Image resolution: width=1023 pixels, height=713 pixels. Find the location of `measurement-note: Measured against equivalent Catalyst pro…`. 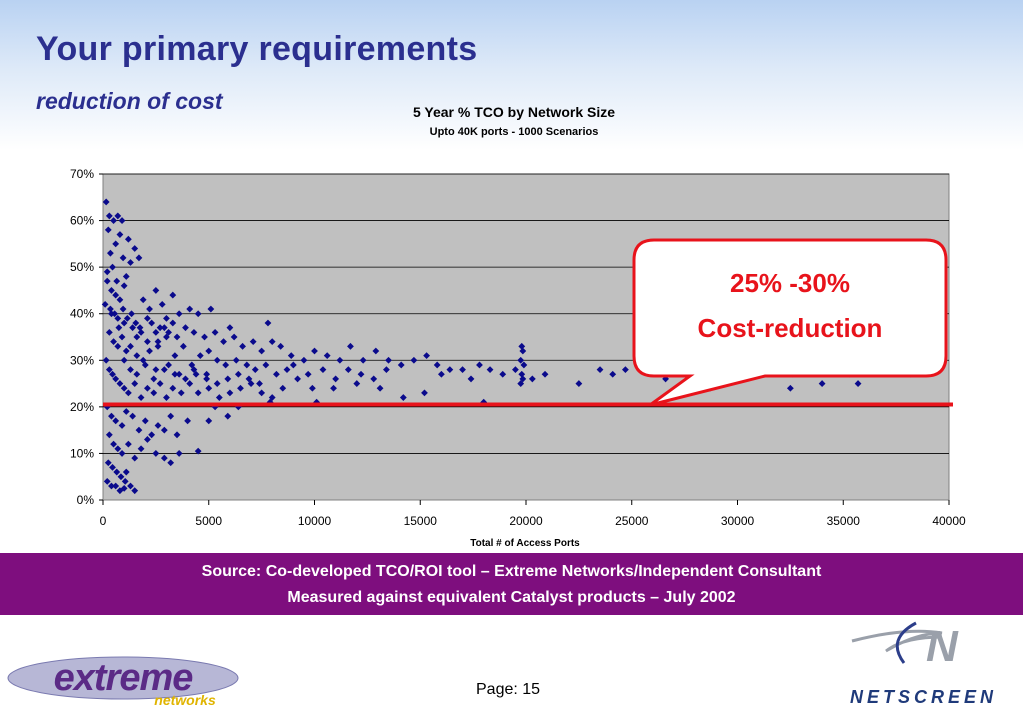

measurement-note: Measured against equivalent Catalyst pro… is located at coordinates (511, 597).